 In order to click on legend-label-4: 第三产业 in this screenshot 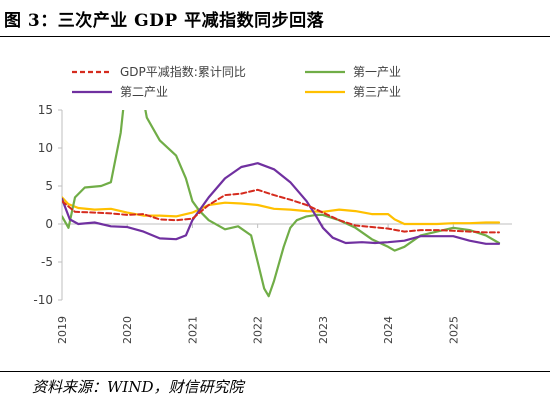, I will do `click(377, 92)`.